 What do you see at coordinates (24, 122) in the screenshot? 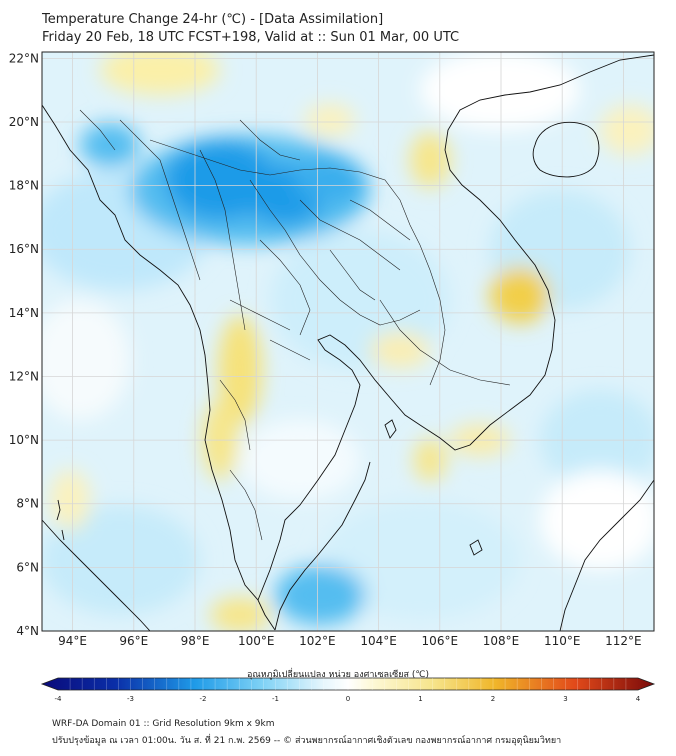
I see `latitude-tick-label: 20°N` at bounding box center [24, 122].